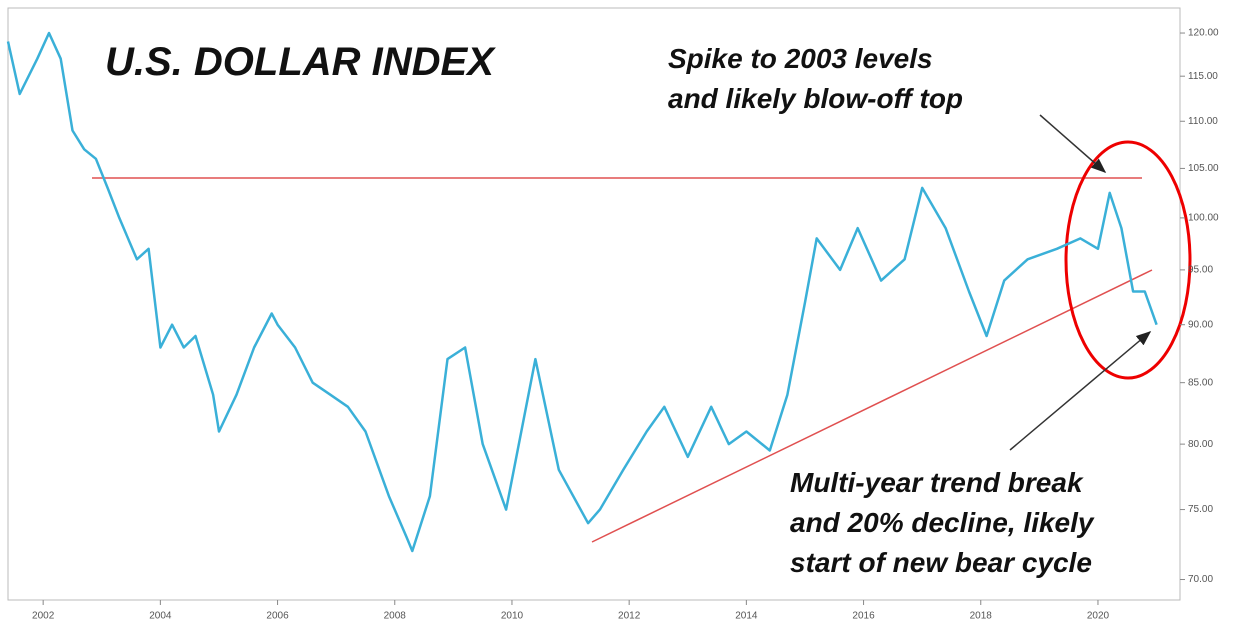  I want to click on y-tick-label: 95.00, so click(1200, 270).